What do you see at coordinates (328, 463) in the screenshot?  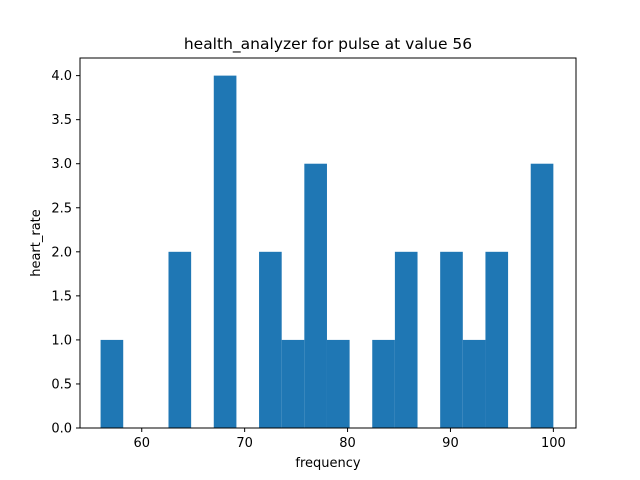 I see `x-axis-label: frequency` at bounding box center [328, 463].